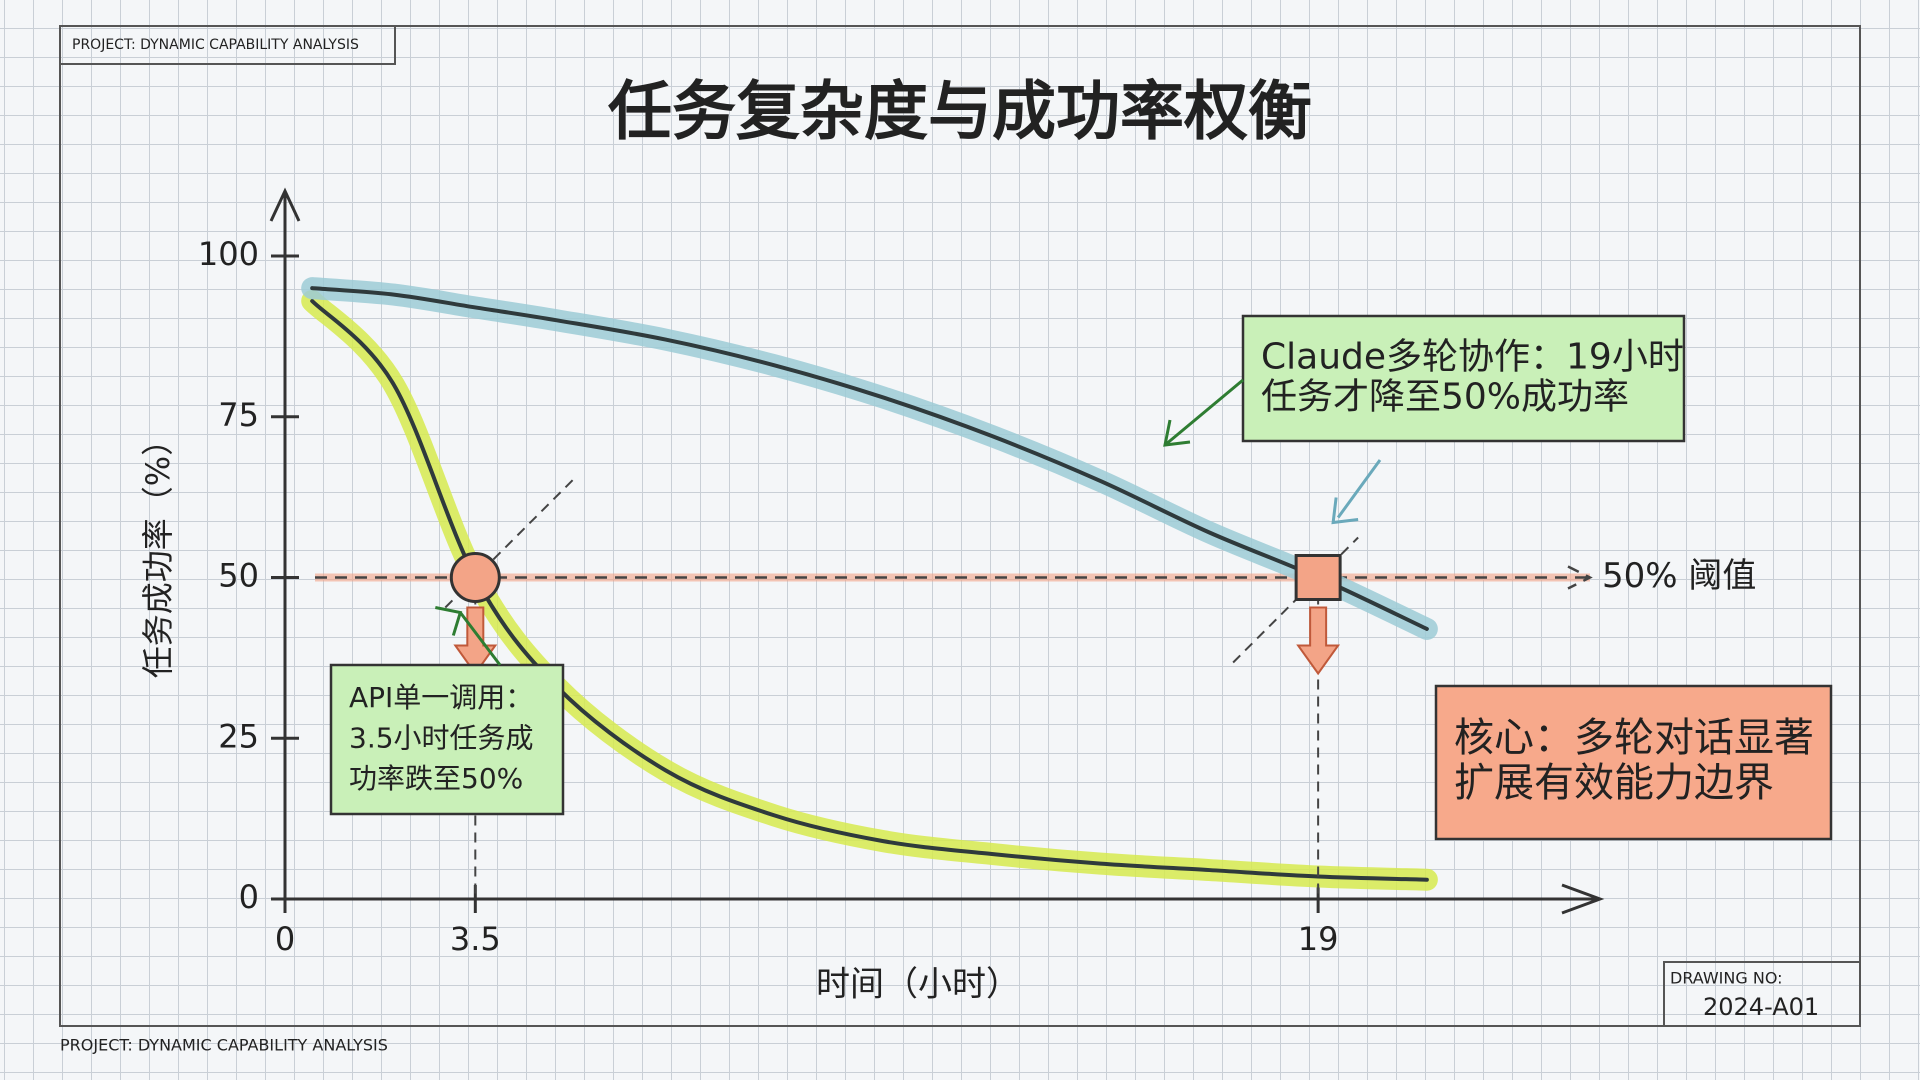 This screenshot has height=1080, width=1920. What do you see at coordinates (238, 576) in the screenshot?
I see `y-tick-label: 50` at bounding box center [238, 576].